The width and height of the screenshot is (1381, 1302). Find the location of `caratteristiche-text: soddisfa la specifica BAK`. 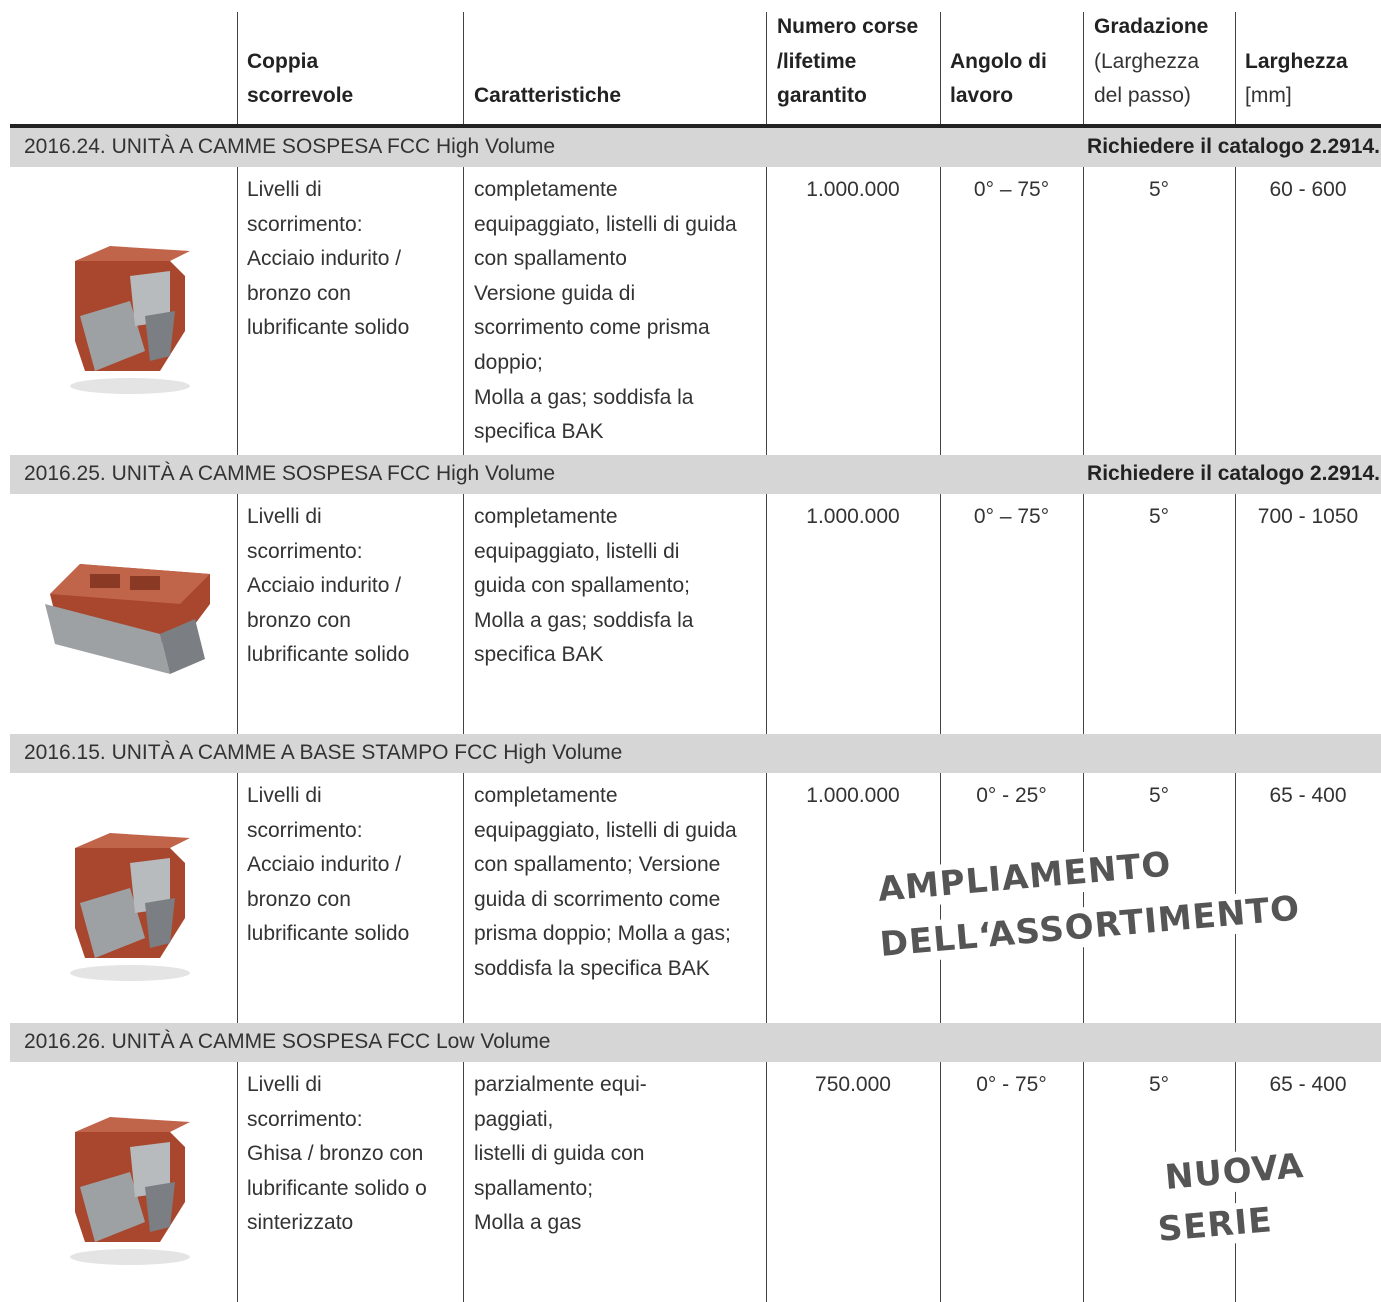

caratteristiche-text: soddisfa la specifica BAK is located at coordinates (592, 968).